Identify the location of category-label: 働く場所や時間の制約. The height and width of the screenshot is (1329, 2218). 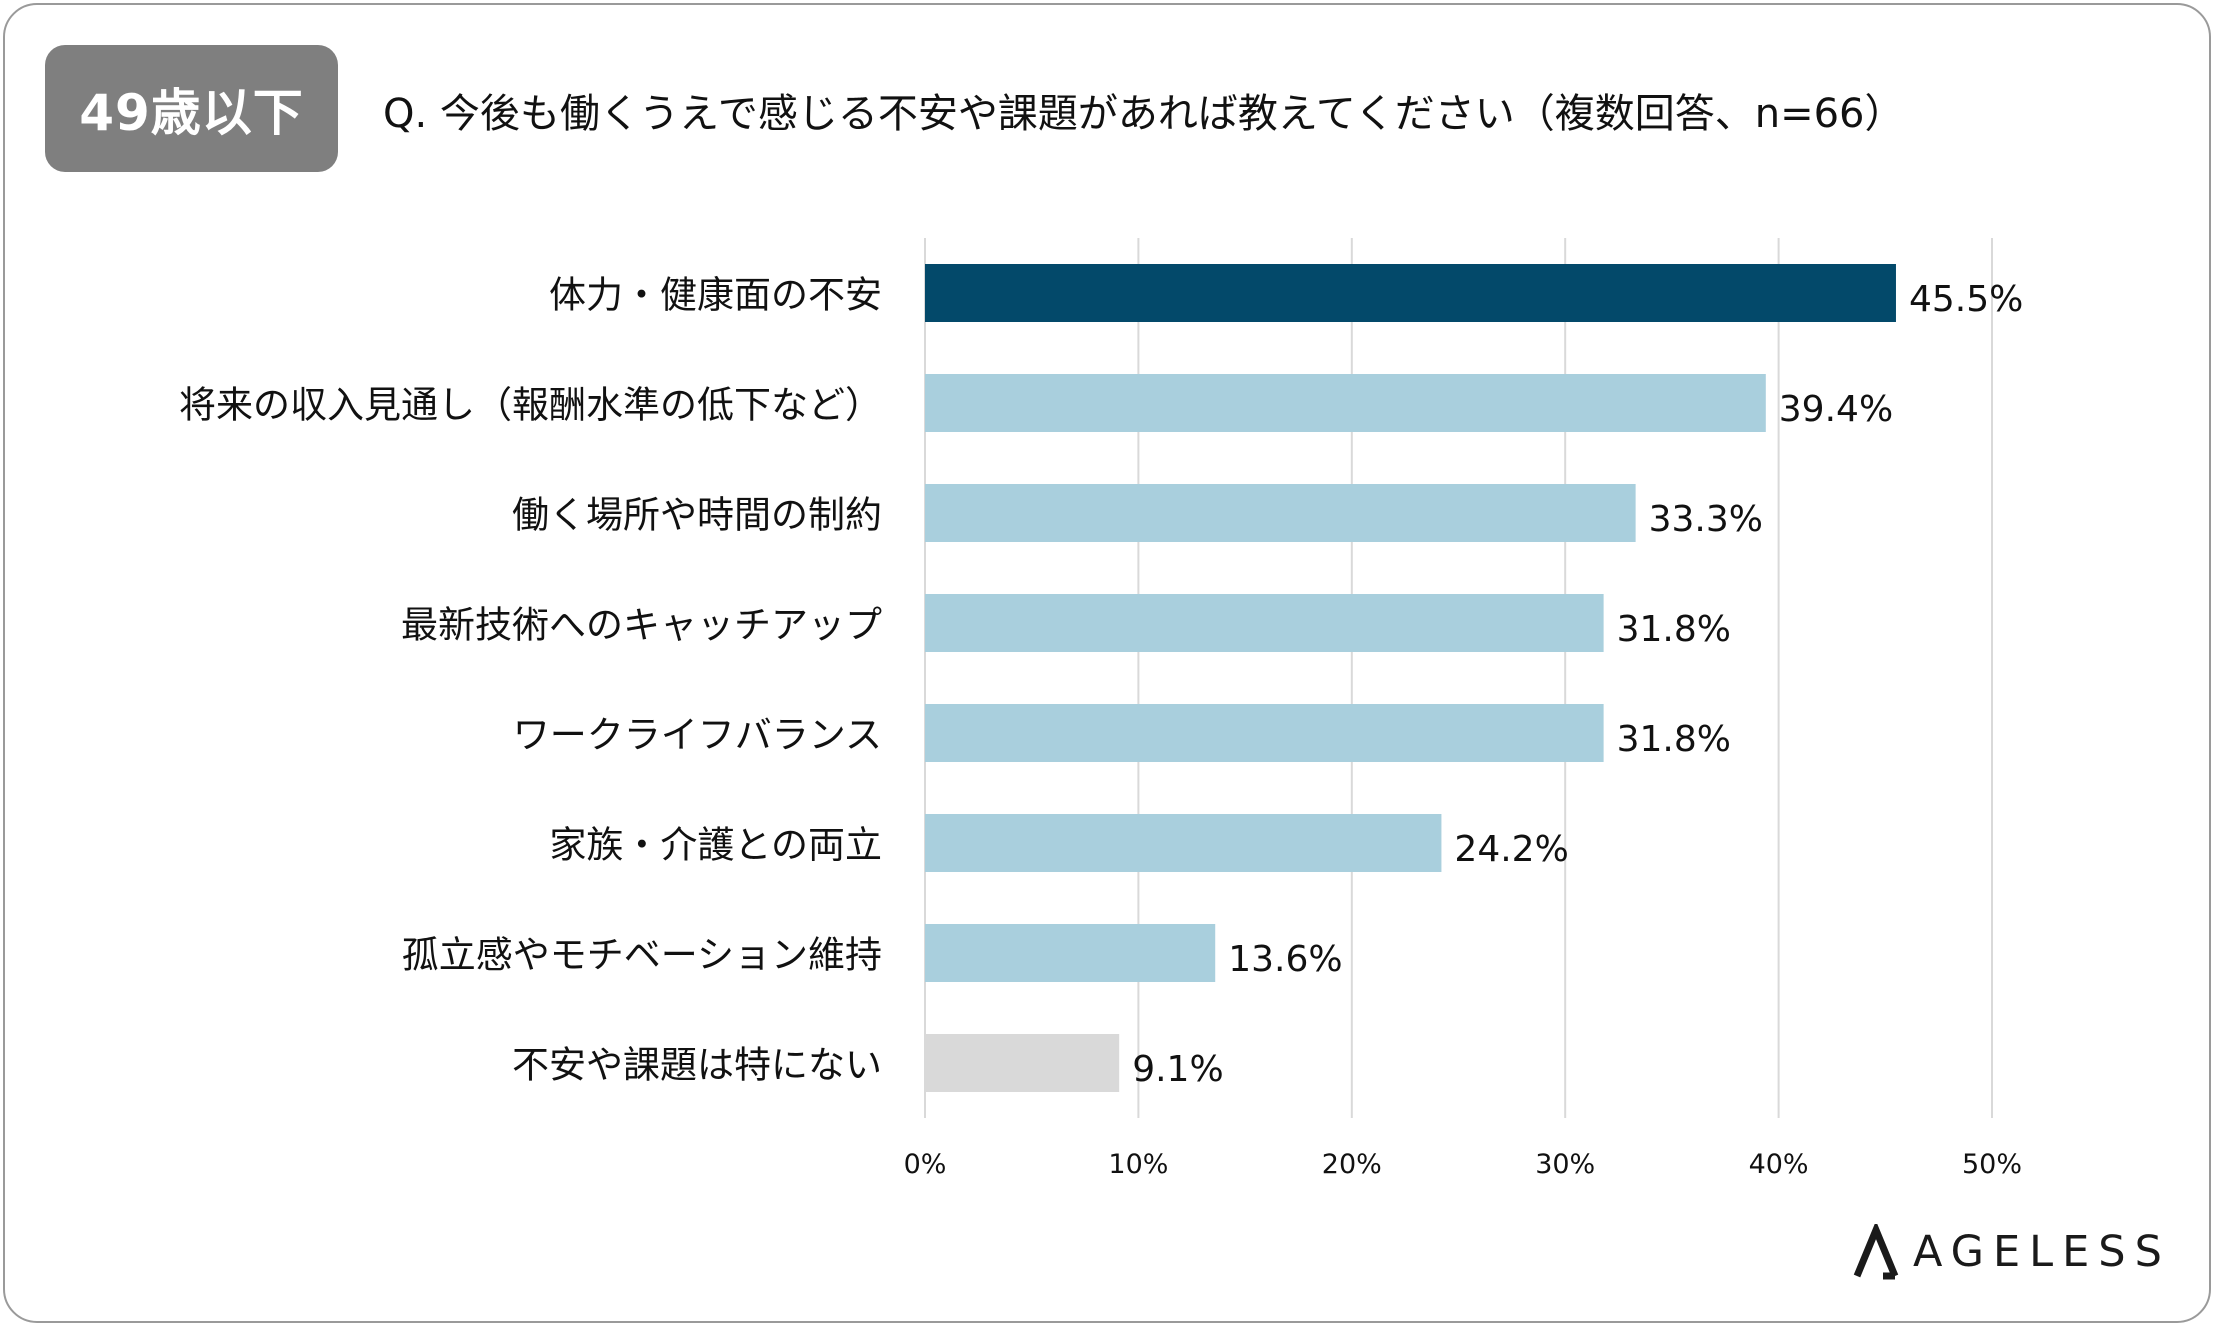
(697, 515).